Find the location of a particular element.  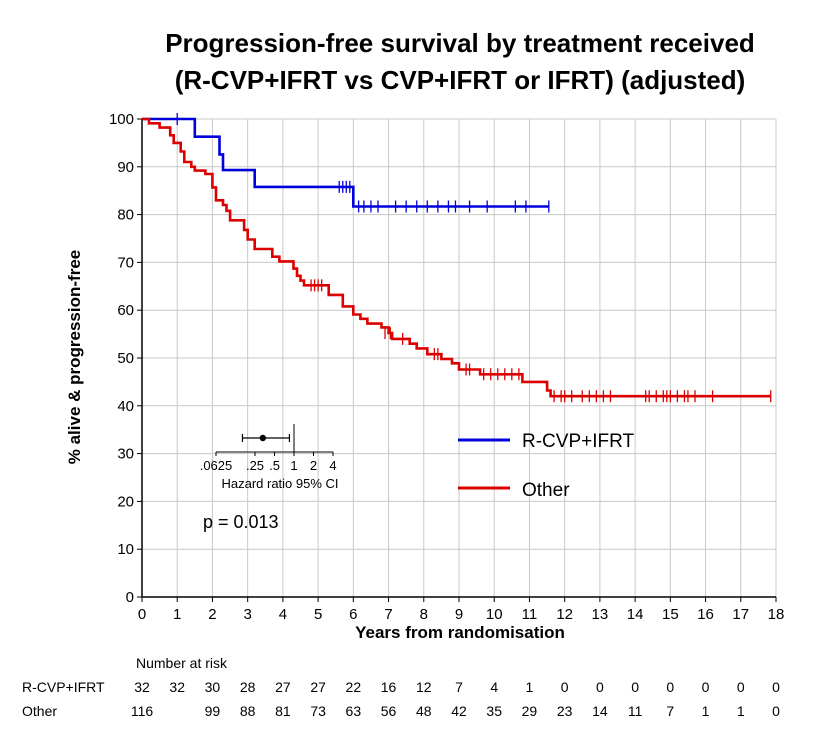

x-tick-label: 15 is located at coordinates (670, 614).